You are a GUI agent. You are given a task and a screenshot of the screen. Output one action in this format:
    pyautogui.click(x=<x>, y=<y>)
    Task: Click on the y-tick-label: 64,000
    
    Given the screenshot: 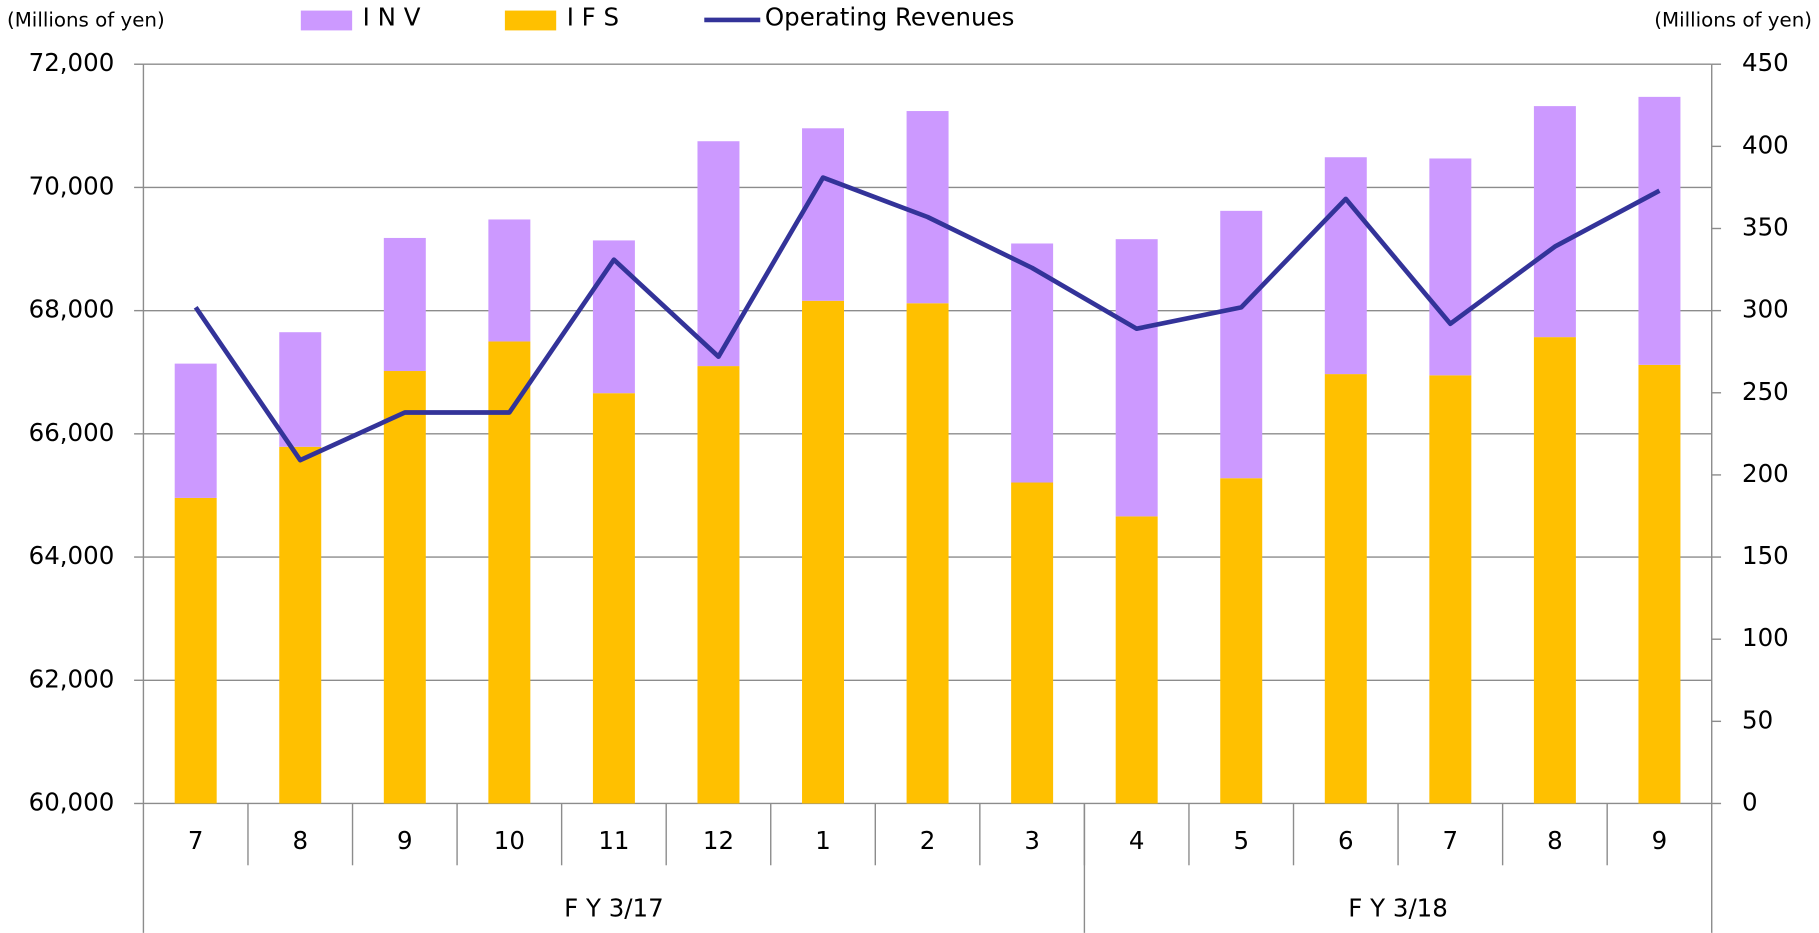 What is the action you would take?
    pyautogui.click(x=72, y=555)
    